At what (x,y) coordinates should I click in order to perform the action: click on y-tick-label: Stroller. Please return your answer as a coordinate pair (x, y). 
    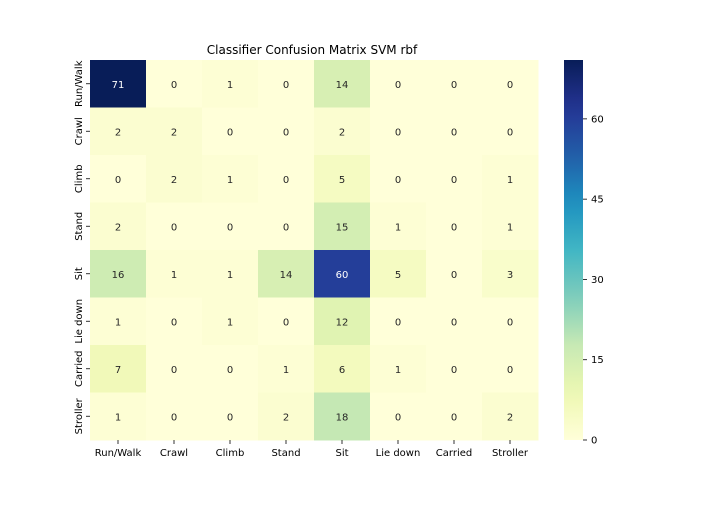
    Looking at the image, I should click on (79, 415).